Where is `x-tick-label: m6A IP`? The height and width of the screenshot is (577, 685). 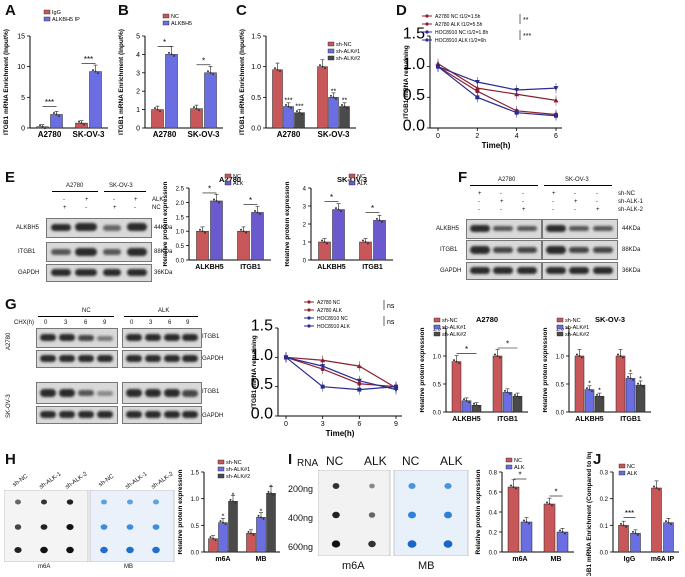
x-tick-label: m6A IP is located at coordinates (663, 559).